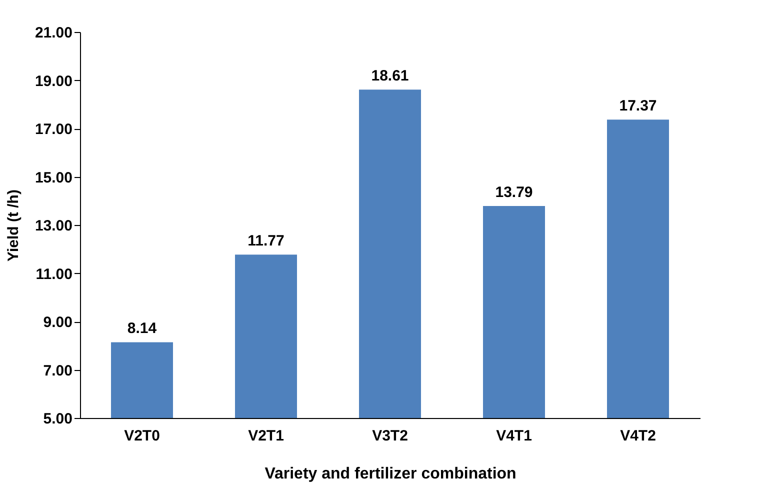  Describe the element at coordinates (57, 371) in the screenshot. I see `y-tick-label: 7.00` at that location.